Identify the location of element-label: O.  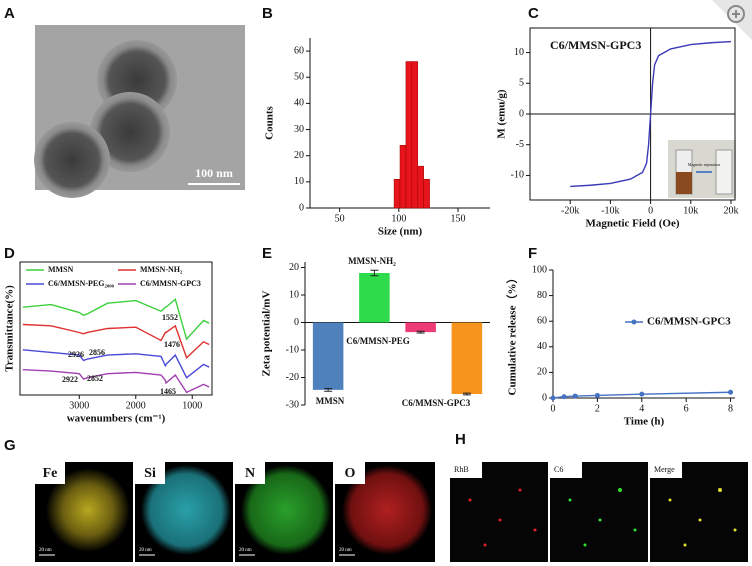
(350, 473).